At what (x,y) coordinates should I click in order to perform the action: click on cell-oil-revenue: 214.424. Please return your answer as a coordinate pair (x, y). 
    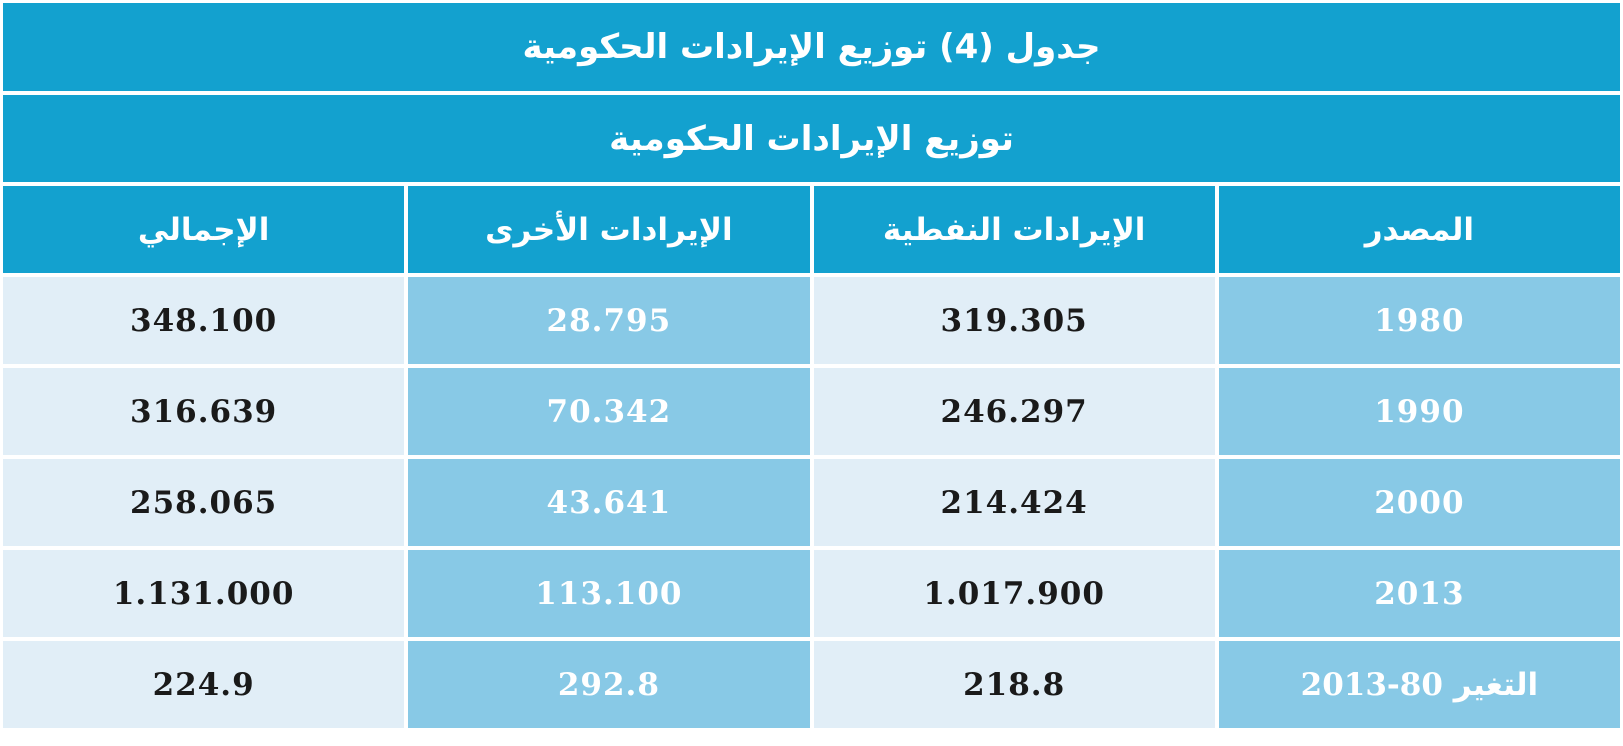
    Looking at the image, I should click on (1014, 502).